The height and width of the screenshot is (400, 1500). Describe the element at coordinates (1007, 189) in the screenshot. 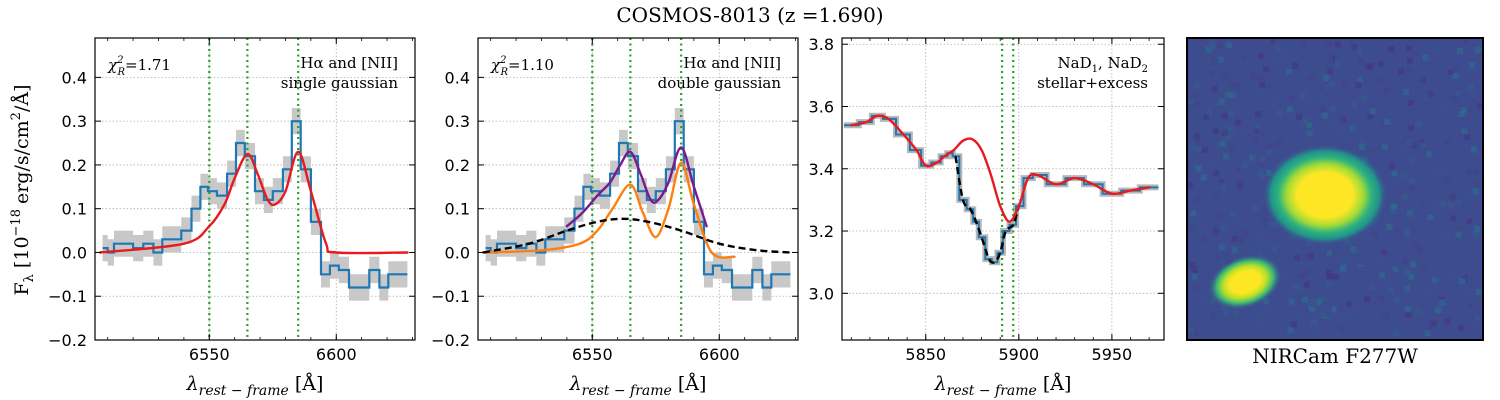

I see `line-markers` at that location.